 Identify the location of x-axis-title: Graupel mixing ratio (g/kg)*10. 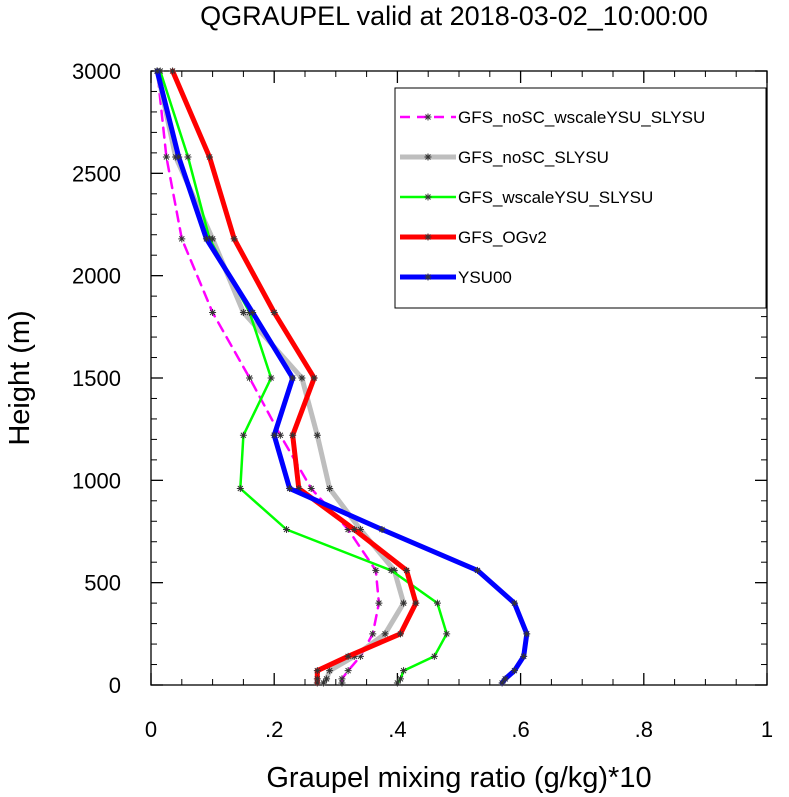
(458, 778).